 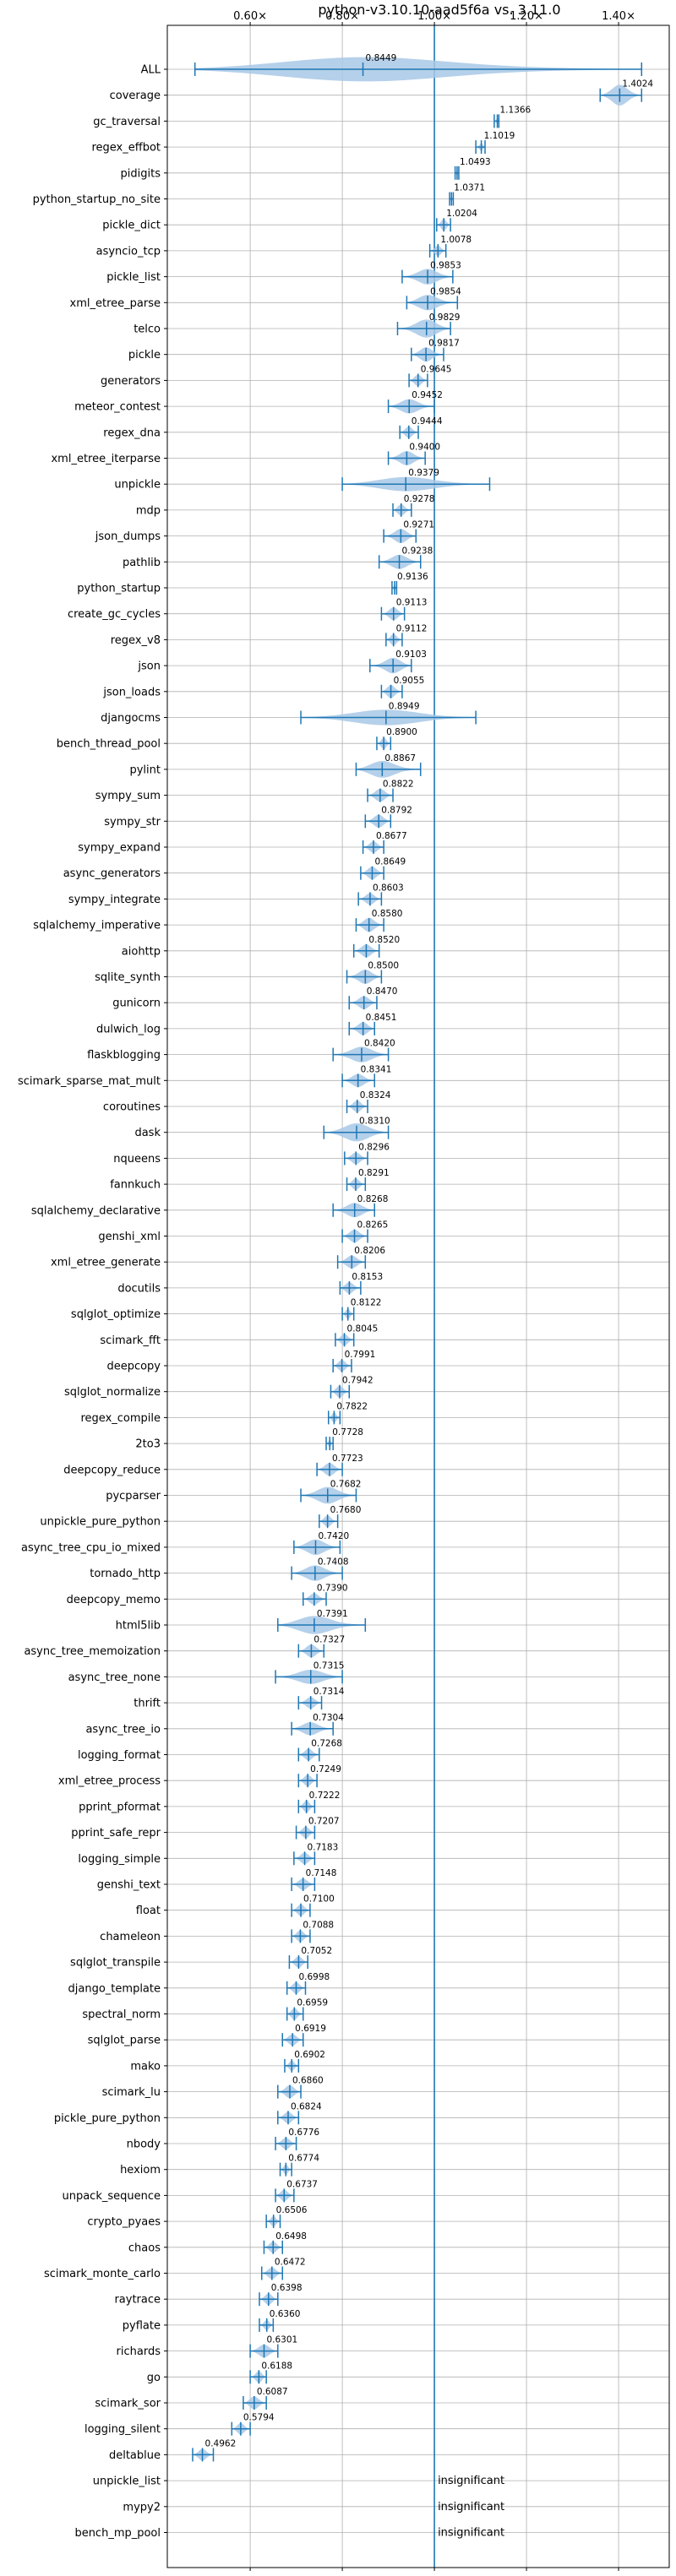 What do you see at coordinates (379, 1044) in the screenshot?
I see `value-label: 0.8420` at bounding box center [379, 1044].